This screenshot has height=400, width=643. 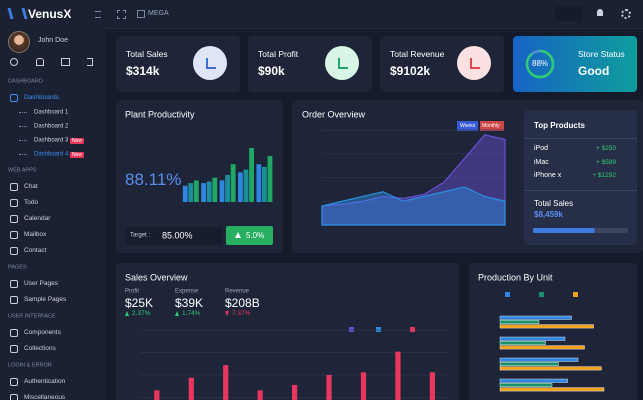 I want to click on card-title: Production By Unit, so click(x=515, y=277).